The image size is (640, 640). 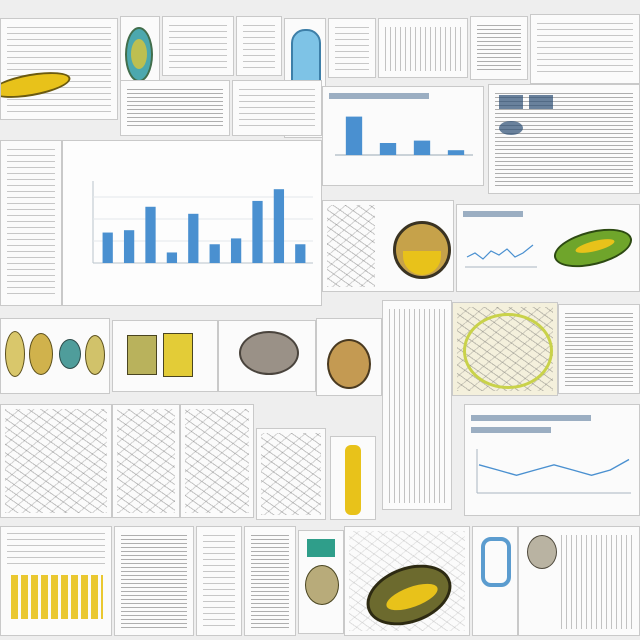 I want to click on shell-illustration, so click(x=267, y=356).